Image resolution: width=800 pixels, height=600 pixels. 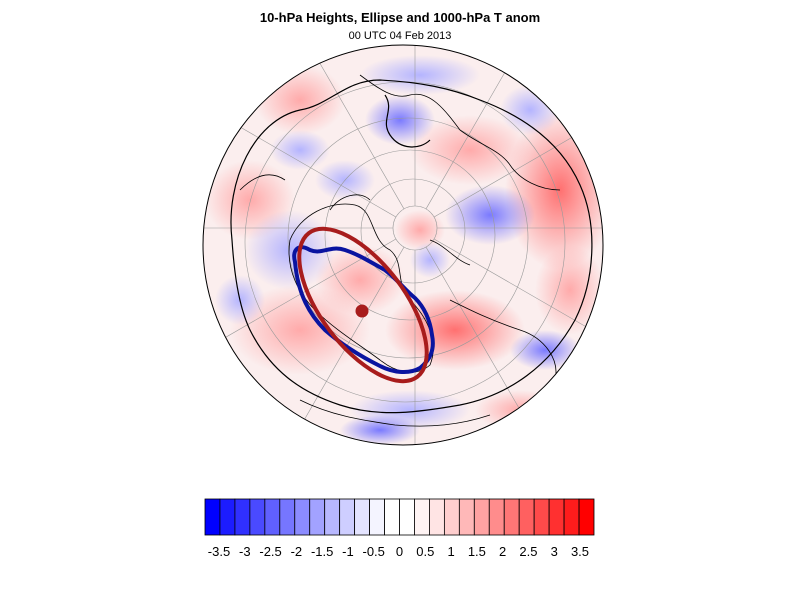 I want to click on colorbar-tick-label: -1, so click(x=348, y=551).